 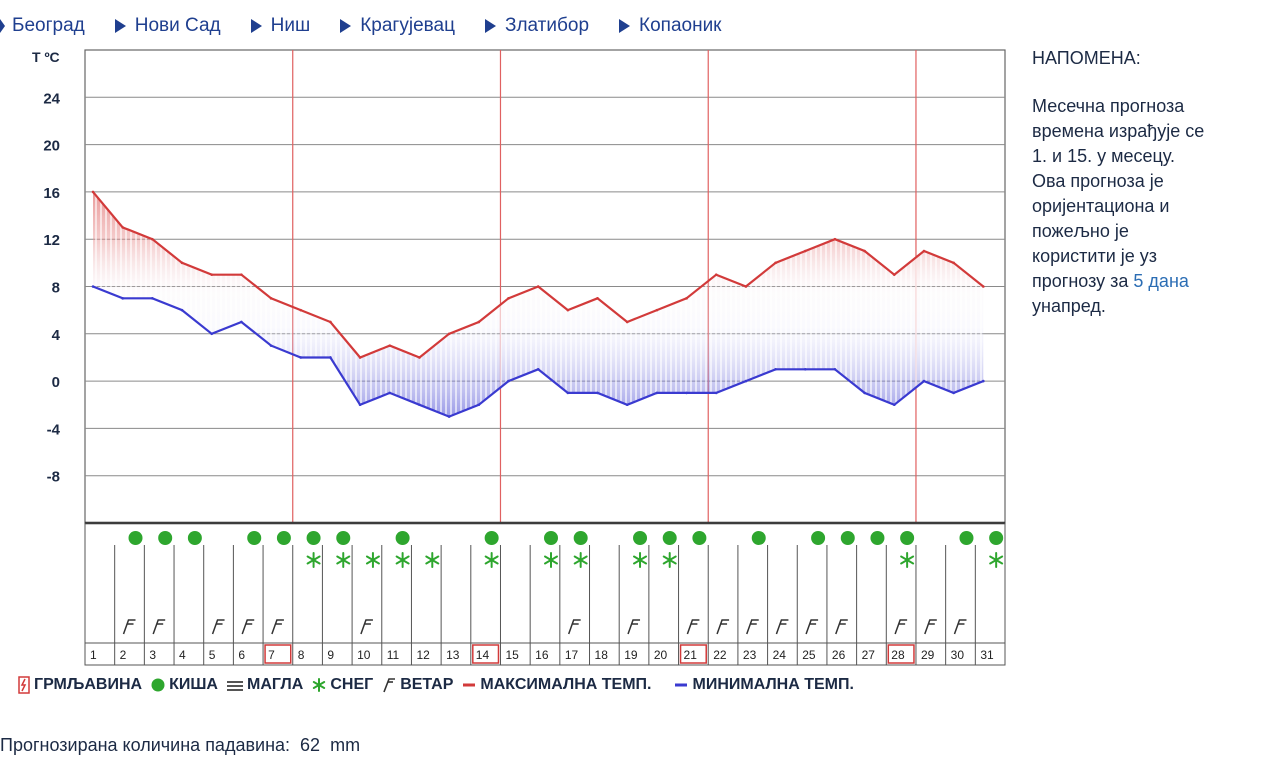 I want to click on legend-label: СНЕГ, so click(x=352, y=684).